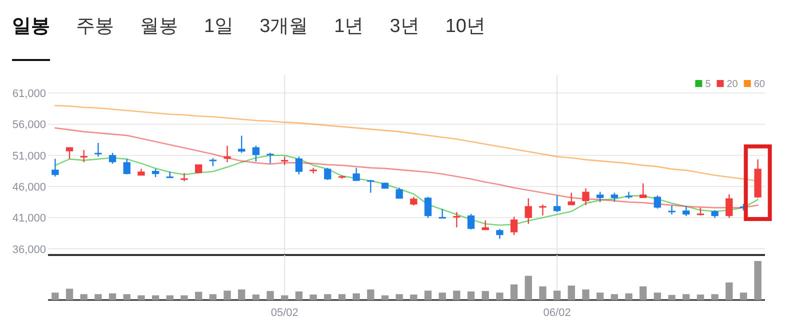  Describe the element at coordinates (557, 313) in the screenshot. I see `x-tick-label: 06/02` at that location.